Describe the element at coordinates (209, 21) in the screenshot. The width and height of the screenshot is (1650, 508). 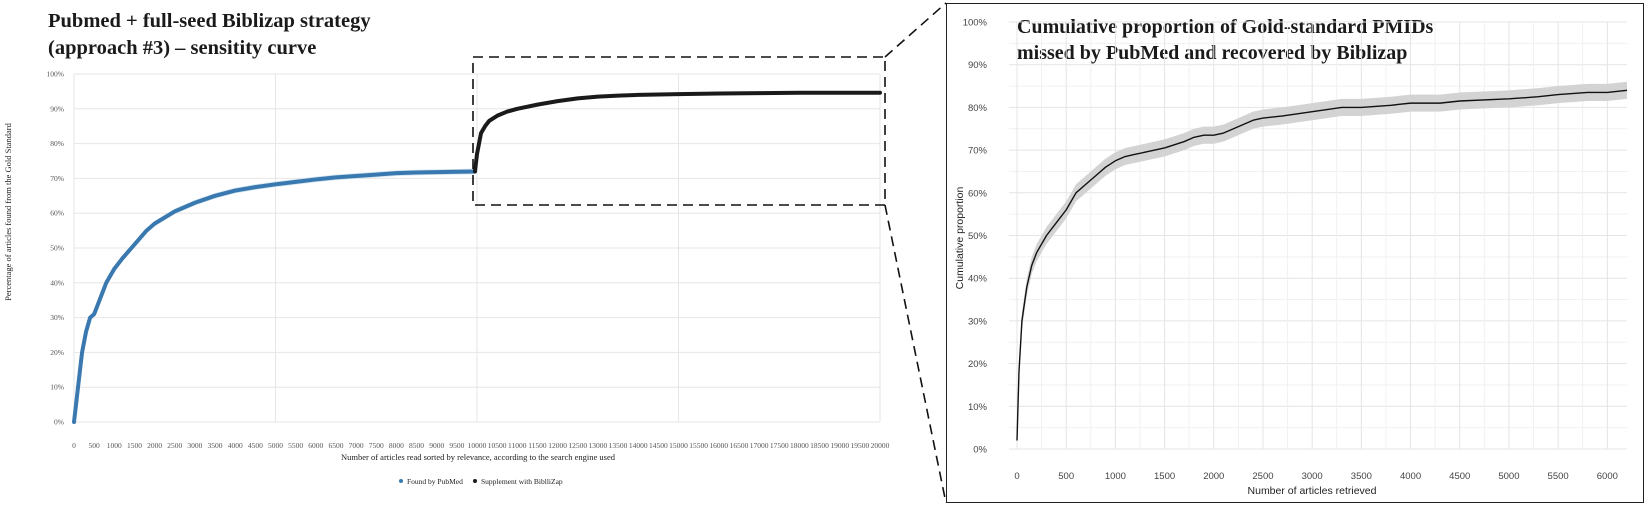
I see `main-title-line1: Pubmed + full-seed Biblizap strategy` at that location.